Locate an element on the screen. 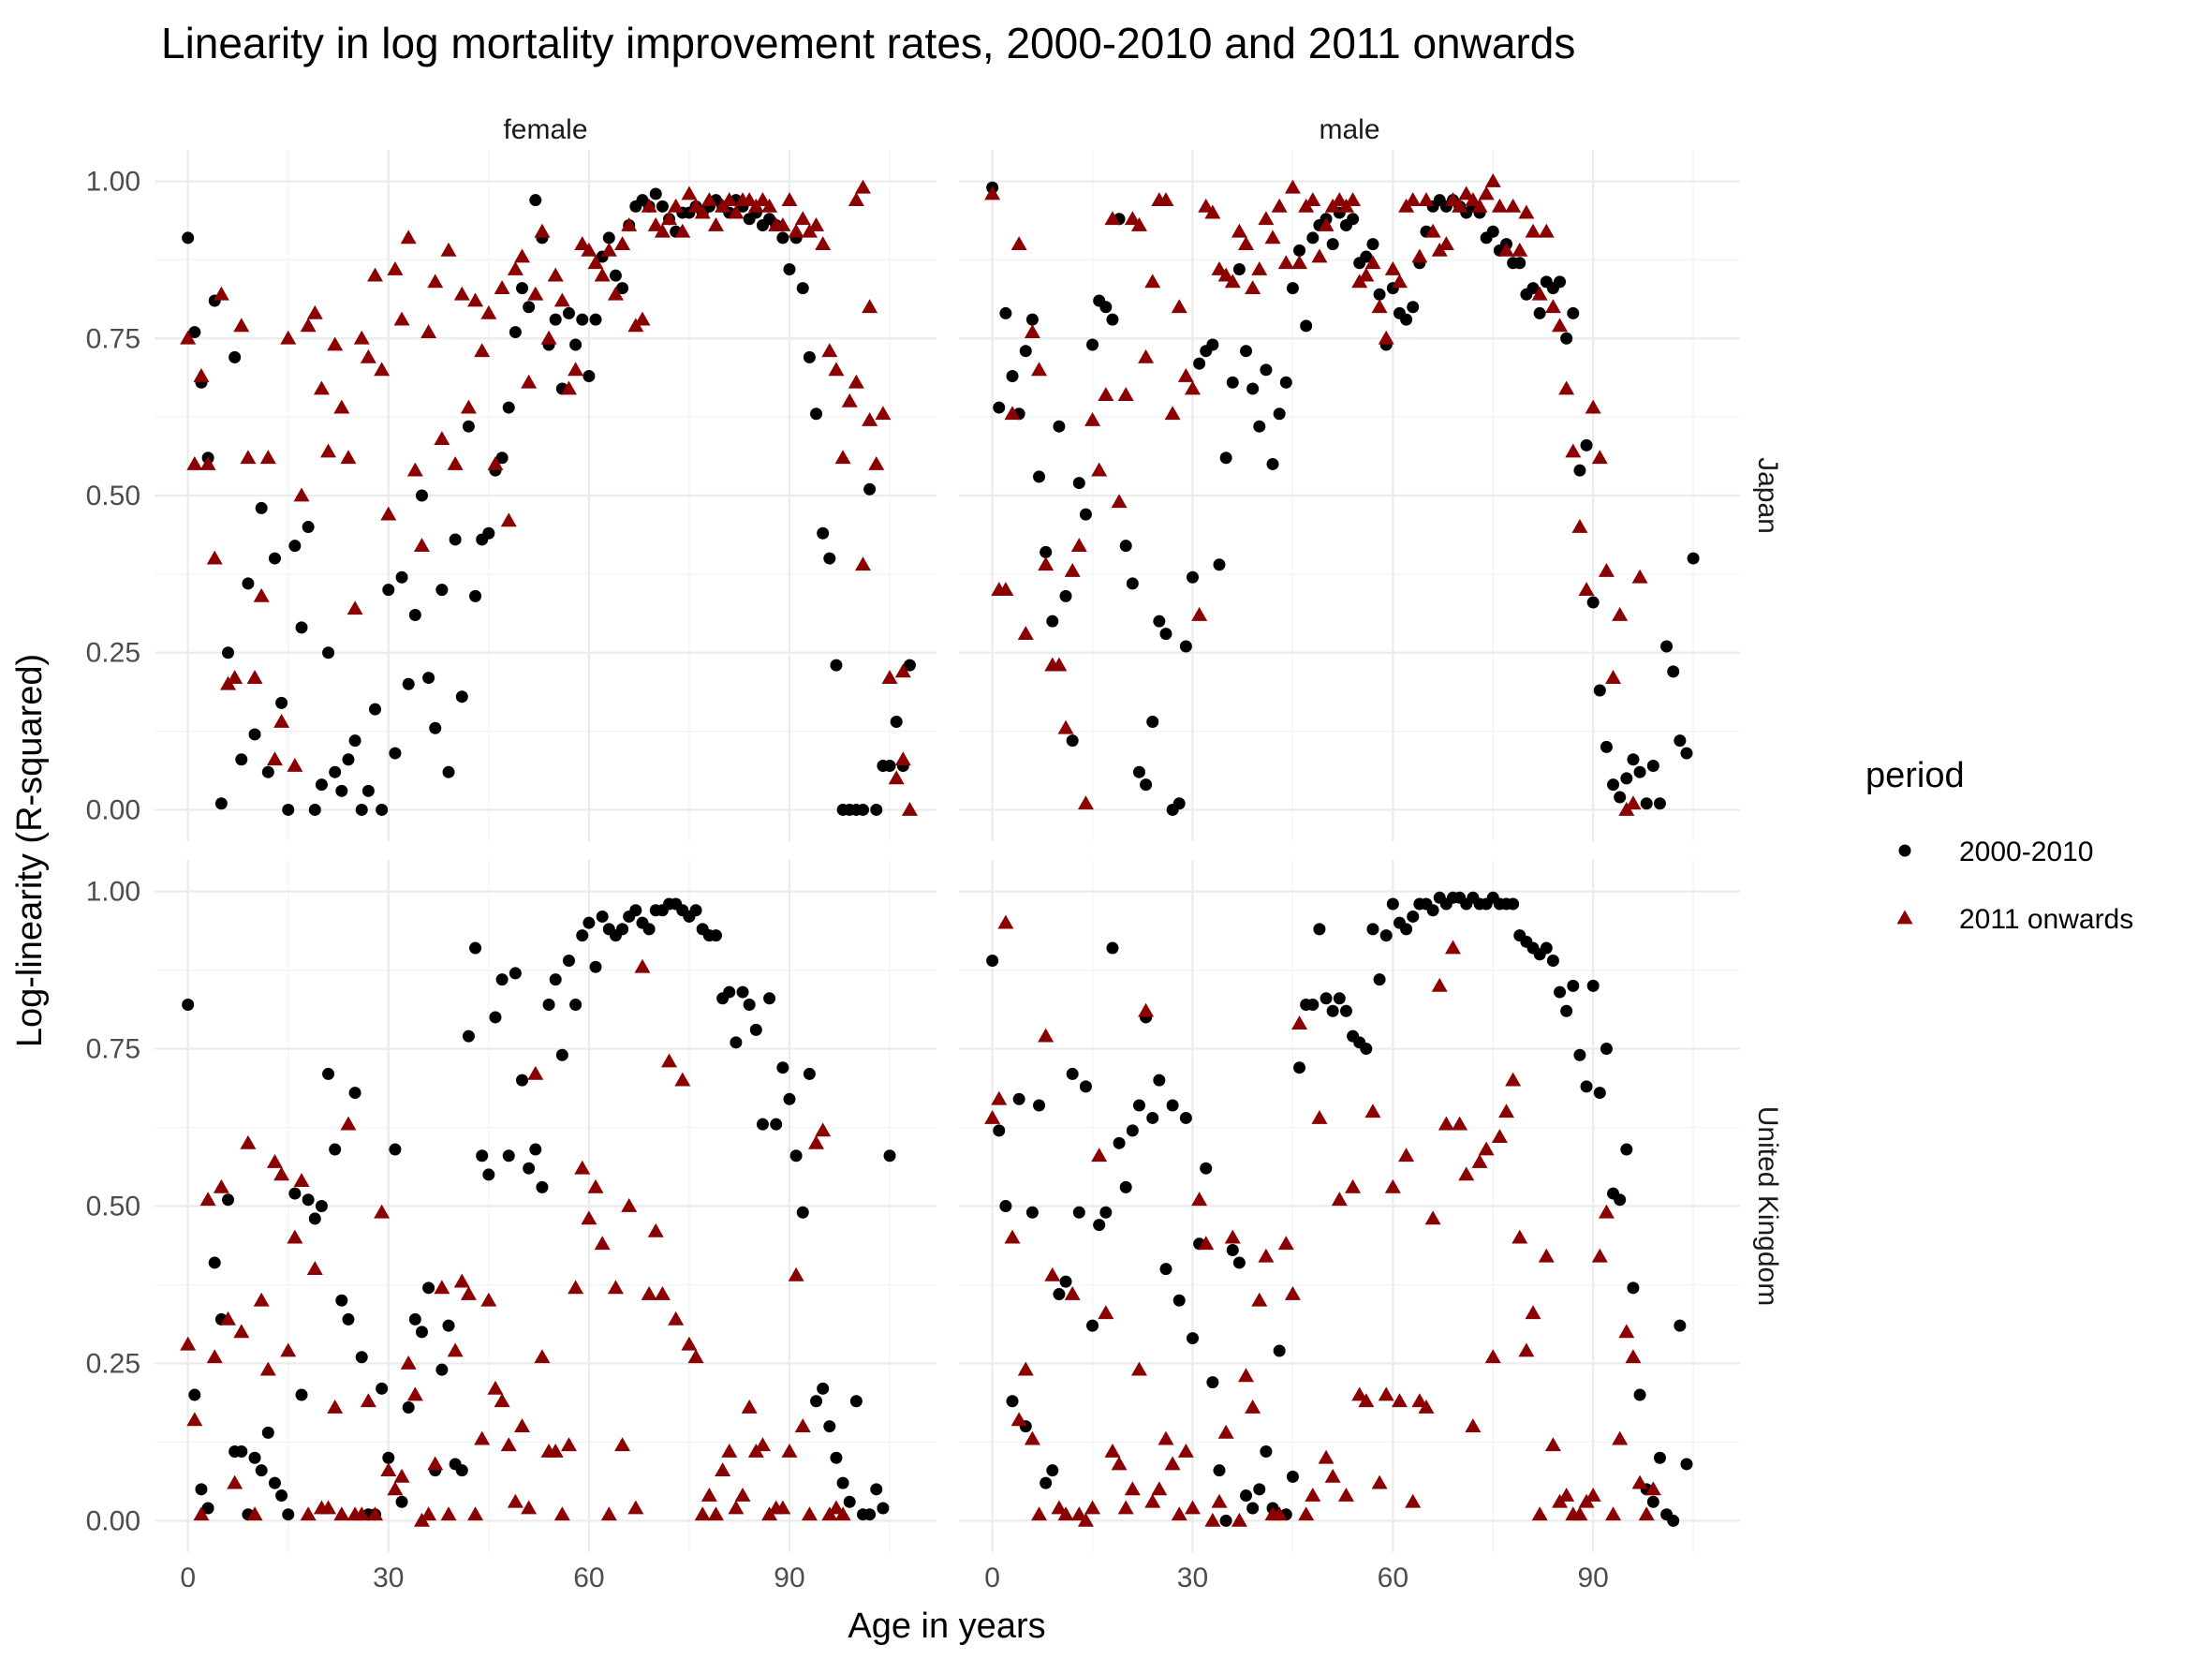 The width and height of the screenshot is (2212, 1659). legend-title: period is located at coordinates (1915, 776).